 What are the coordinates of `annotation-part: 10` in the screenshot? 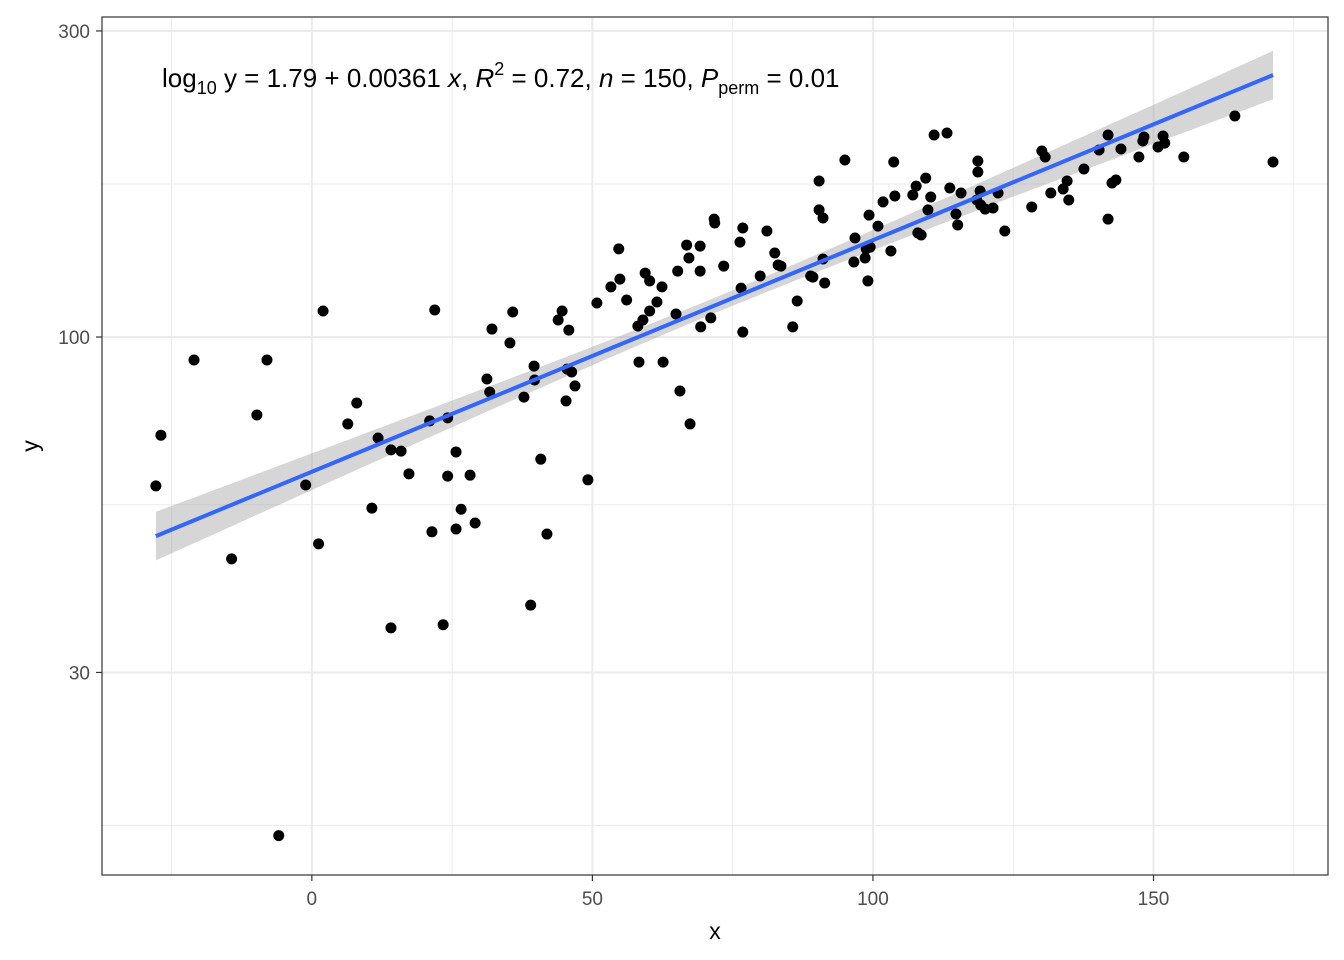 It's located at (207, 88).